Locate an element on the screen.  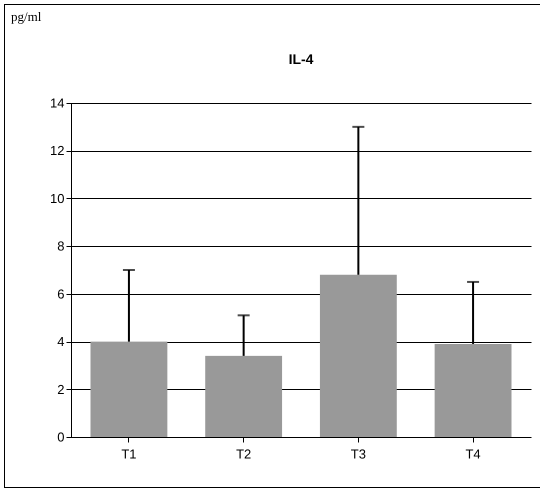
y-tick-label: 4 is located at coordinates (60, 342).